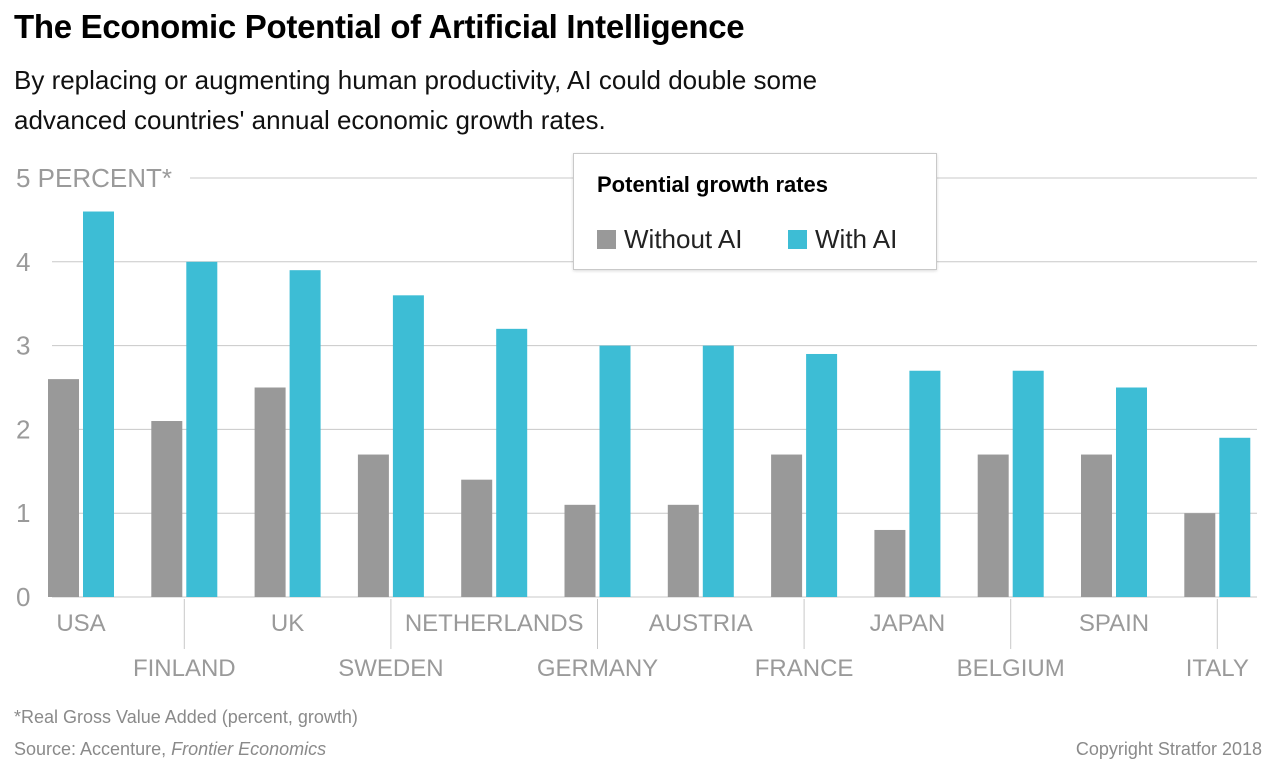 The height and width of the screenshot is (783, 1280). What do you see at coordinates (98, 404) in the screenshot?
I see `bar-with-ai-usa` at bounding box center [98, 404].